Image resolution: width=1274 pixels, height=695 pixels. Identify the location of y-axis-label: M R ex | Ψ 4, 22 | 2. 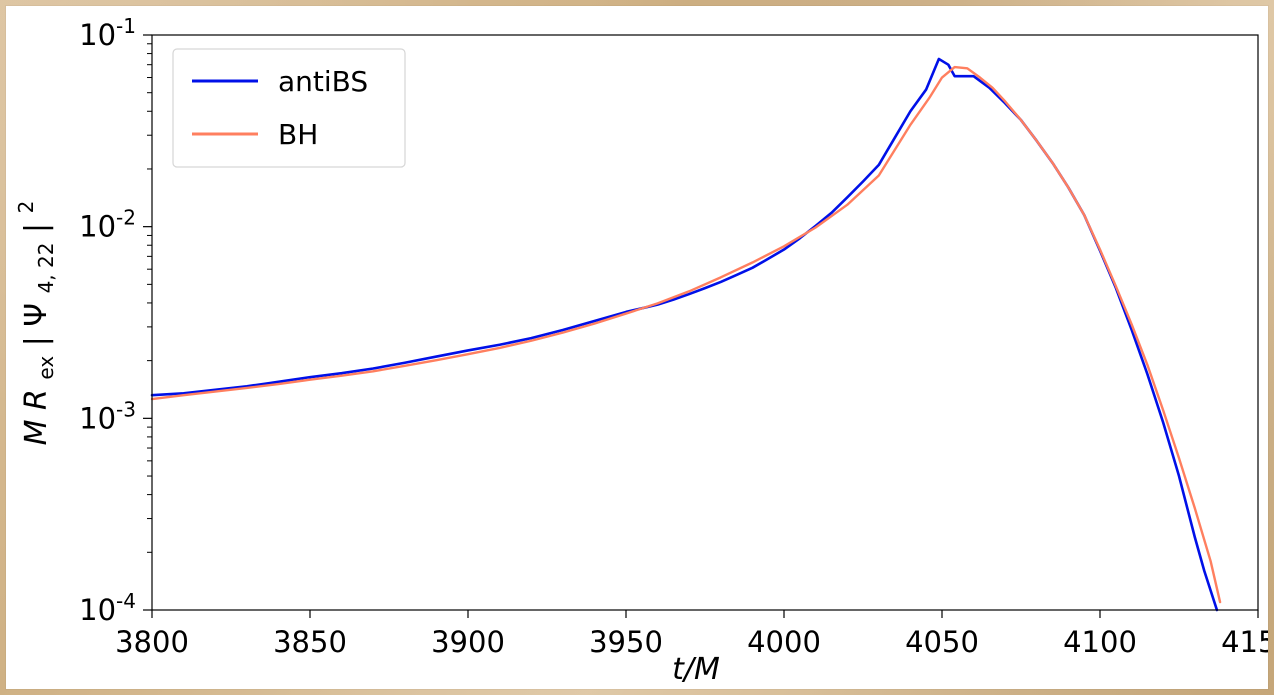
(37, 323).